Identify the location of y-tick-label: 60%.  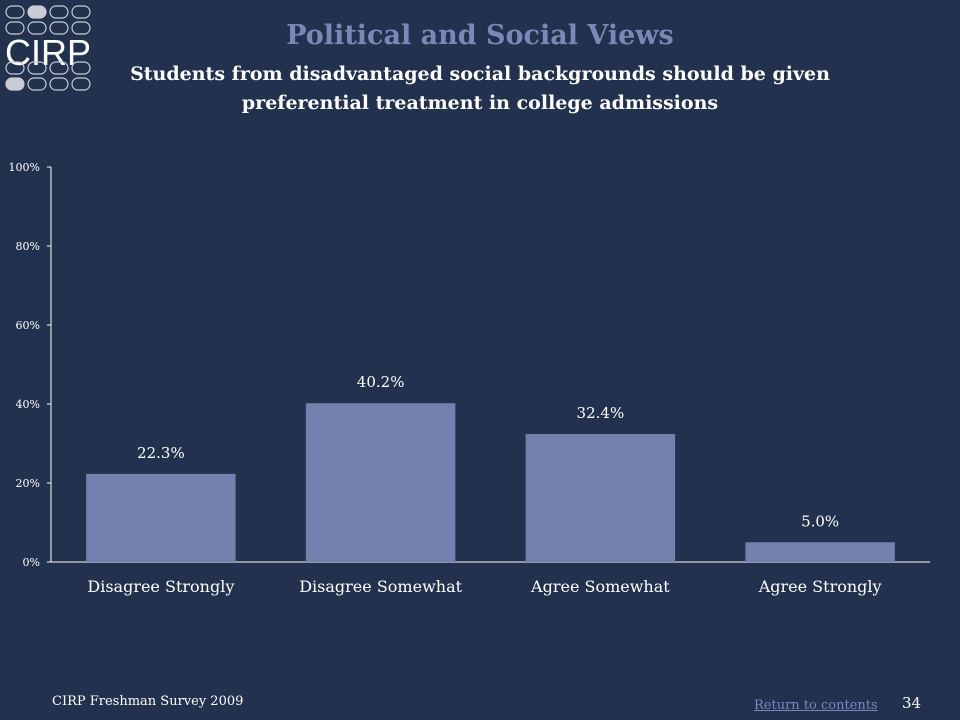
(28, 325).